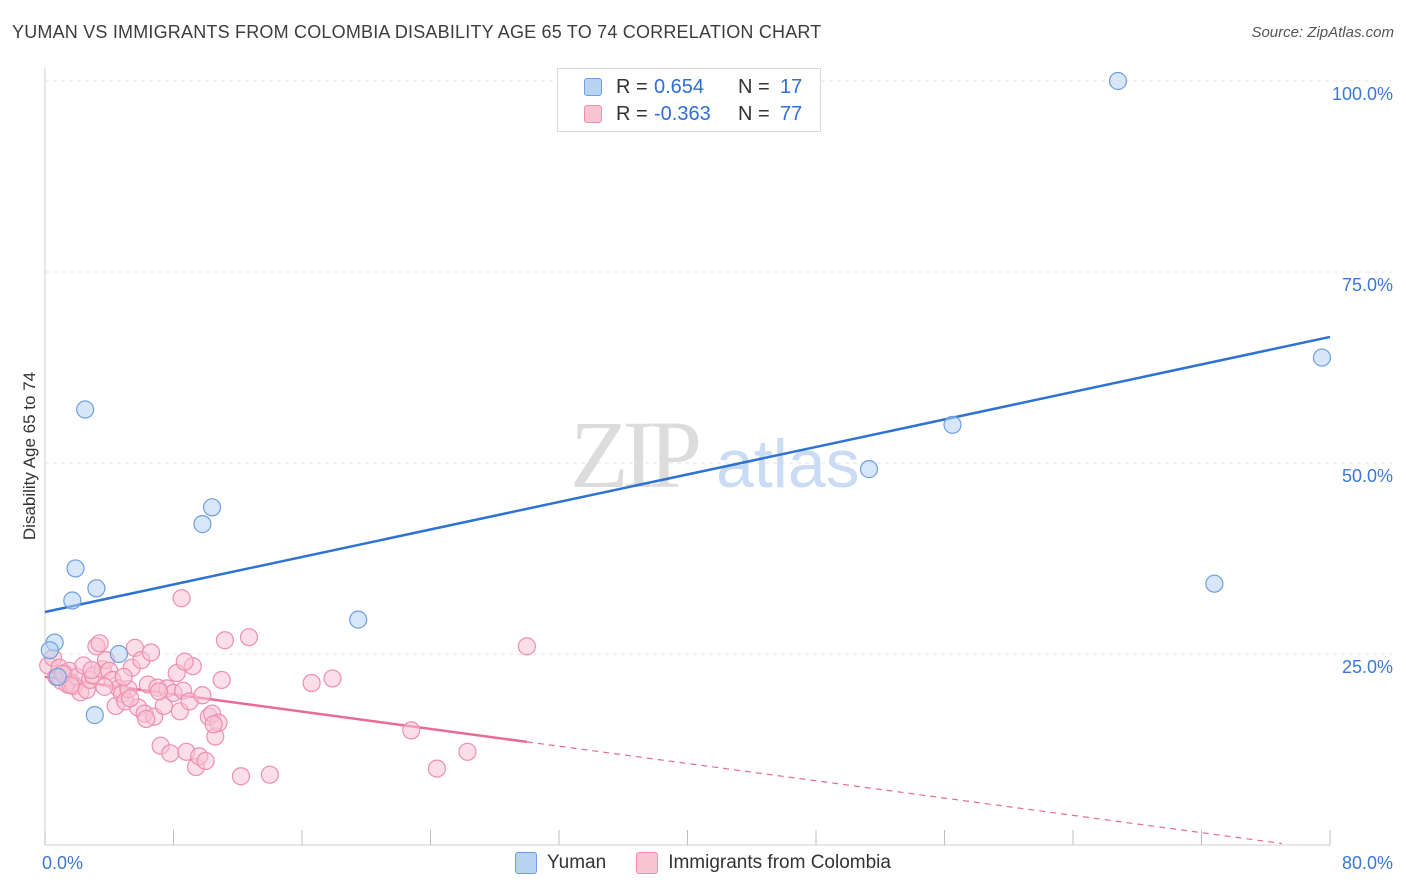 This screenshot has height=892, width=1406. I want to click on series-legend: Yuman Immigrants from Colombia, so click(703, 863).